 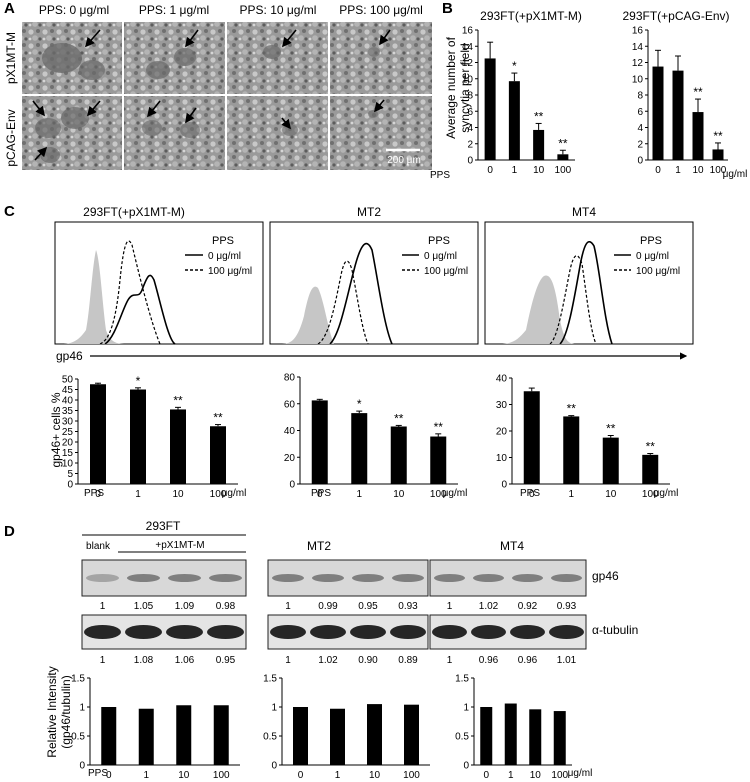 What do you see at coordinates (470, 128) in the screenshot?
I see `y-tick-label: 4` at bounding box center [470, 128].